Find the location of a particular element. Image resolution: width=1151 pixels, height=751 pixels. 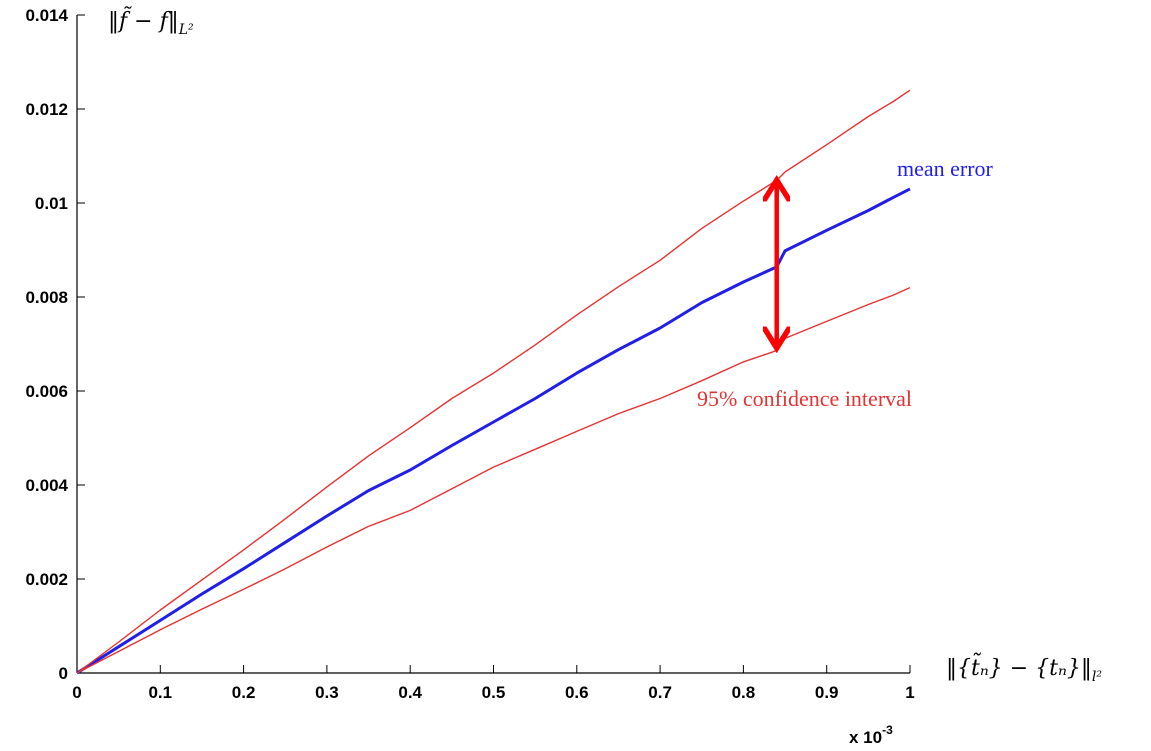

y-tick-label: 0.004 is located at coordinates (46, 485).